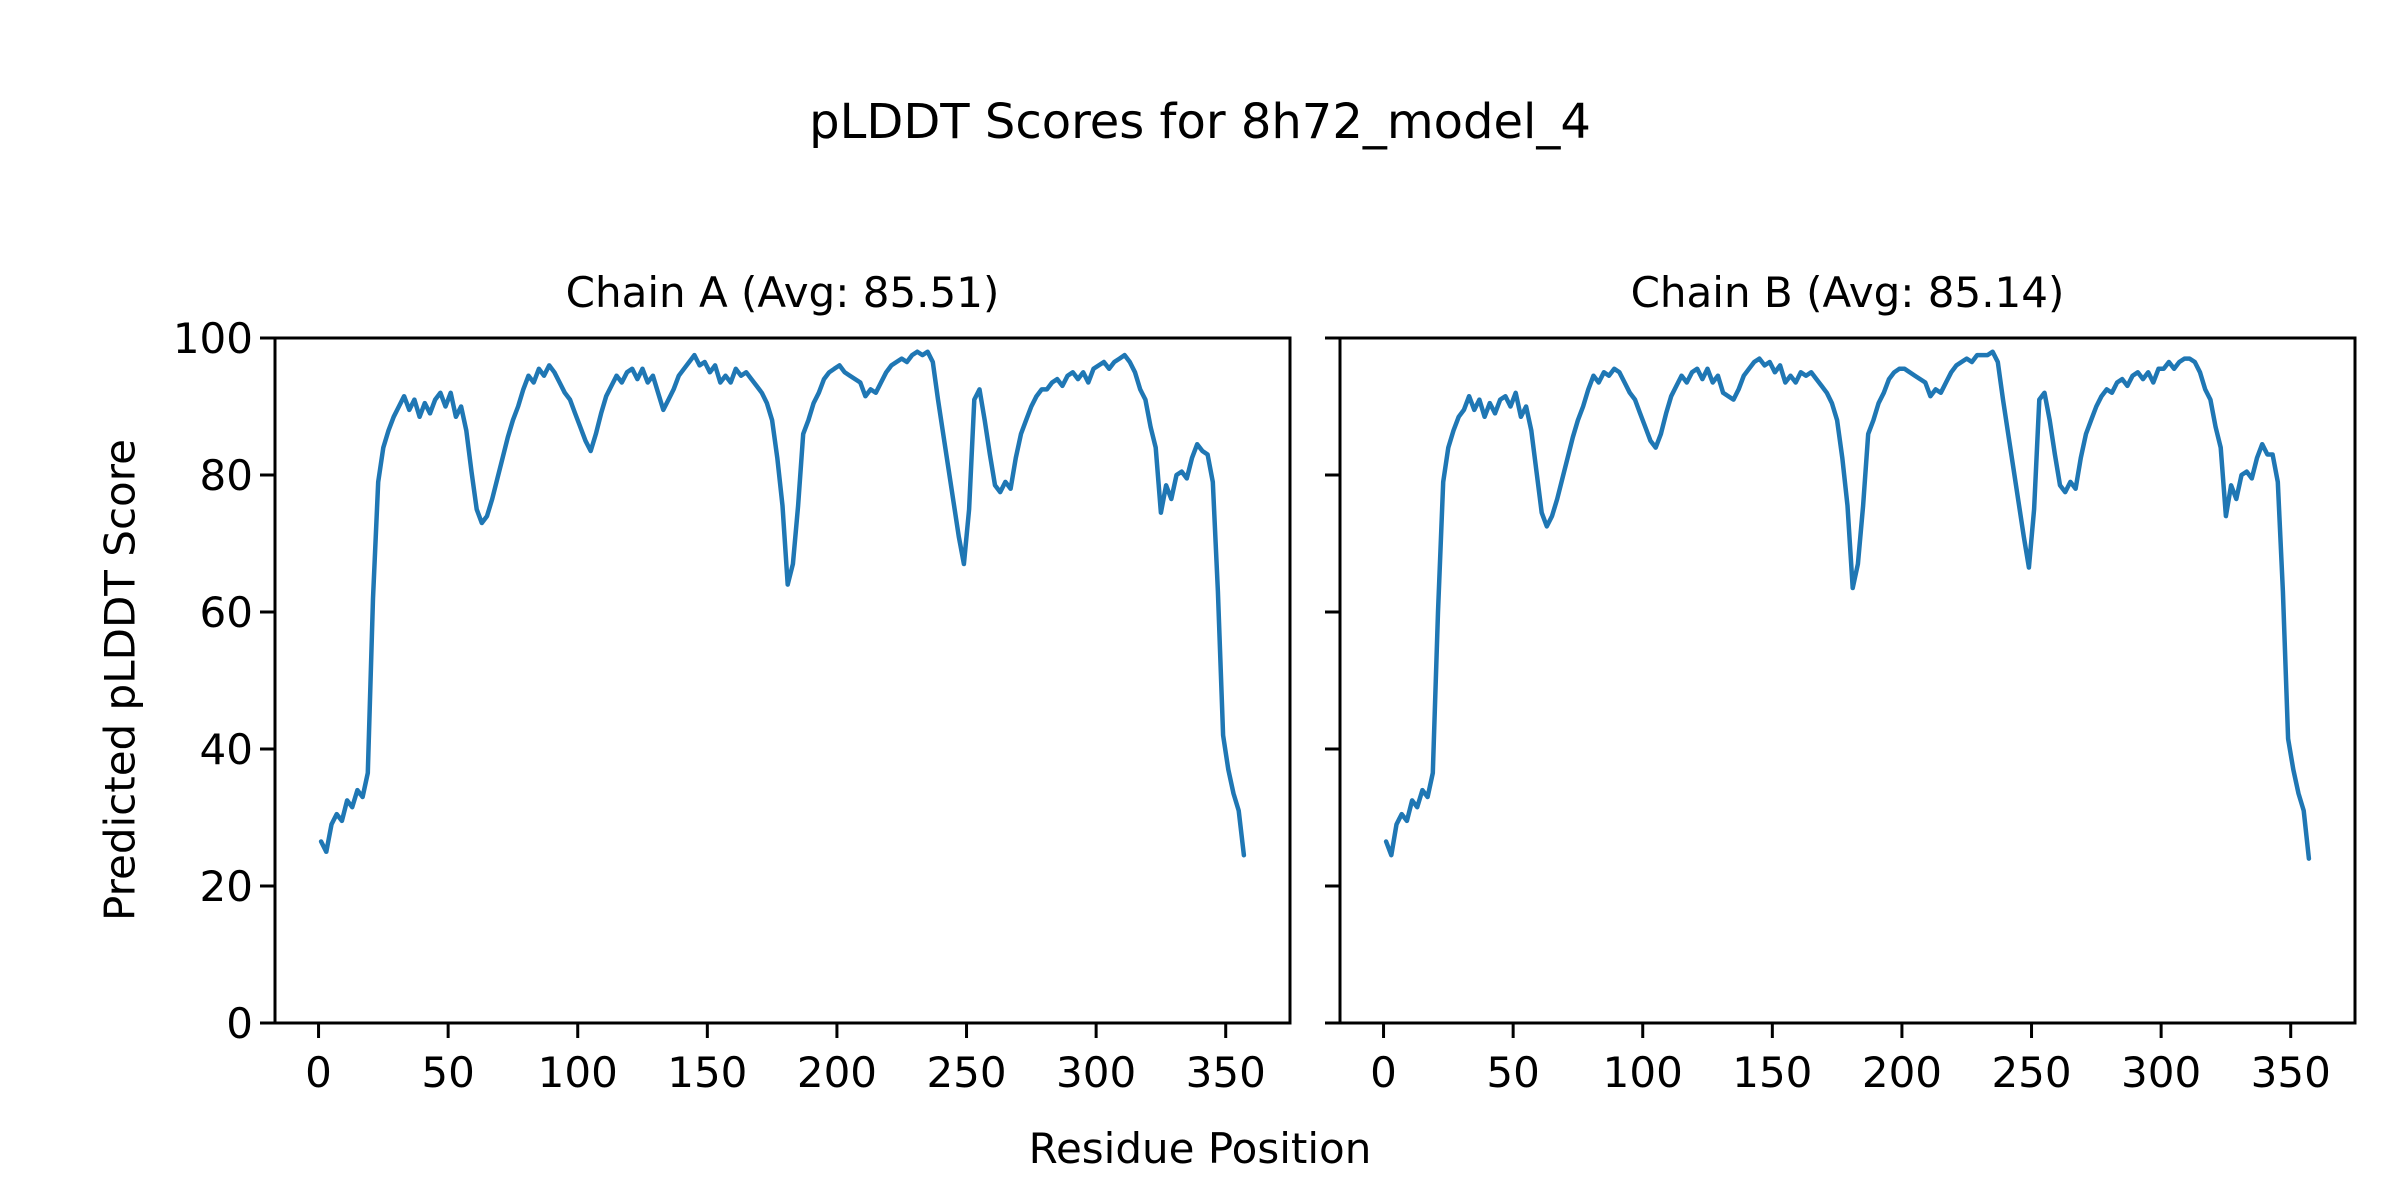  Describe the element at coordinates (1847, 292) in the screenshot. I see `chain-b-subplot-title: Chain B (Avg: 85.14)` at that location.